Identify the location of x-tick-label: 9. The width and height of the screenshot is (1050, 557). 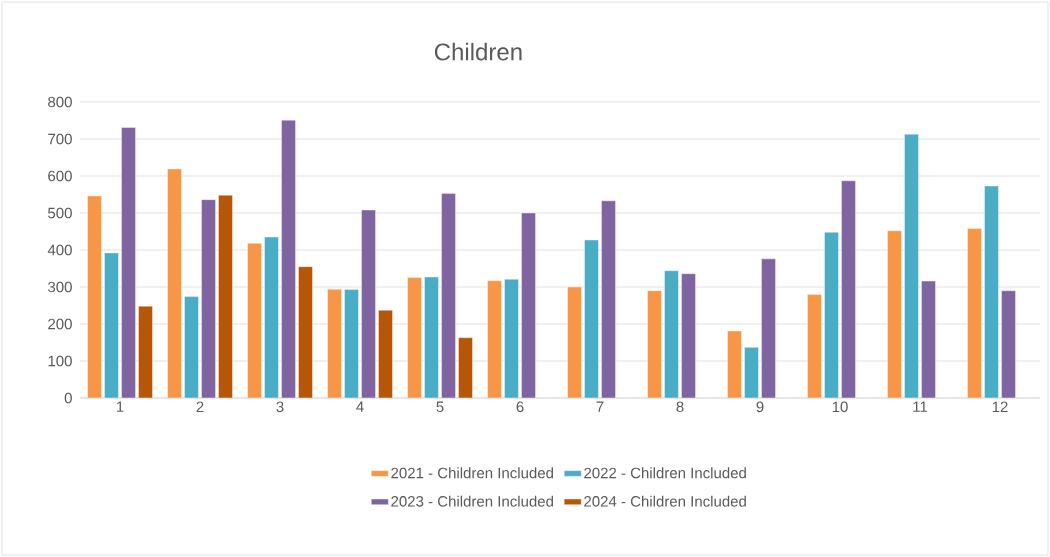
(760, 407).